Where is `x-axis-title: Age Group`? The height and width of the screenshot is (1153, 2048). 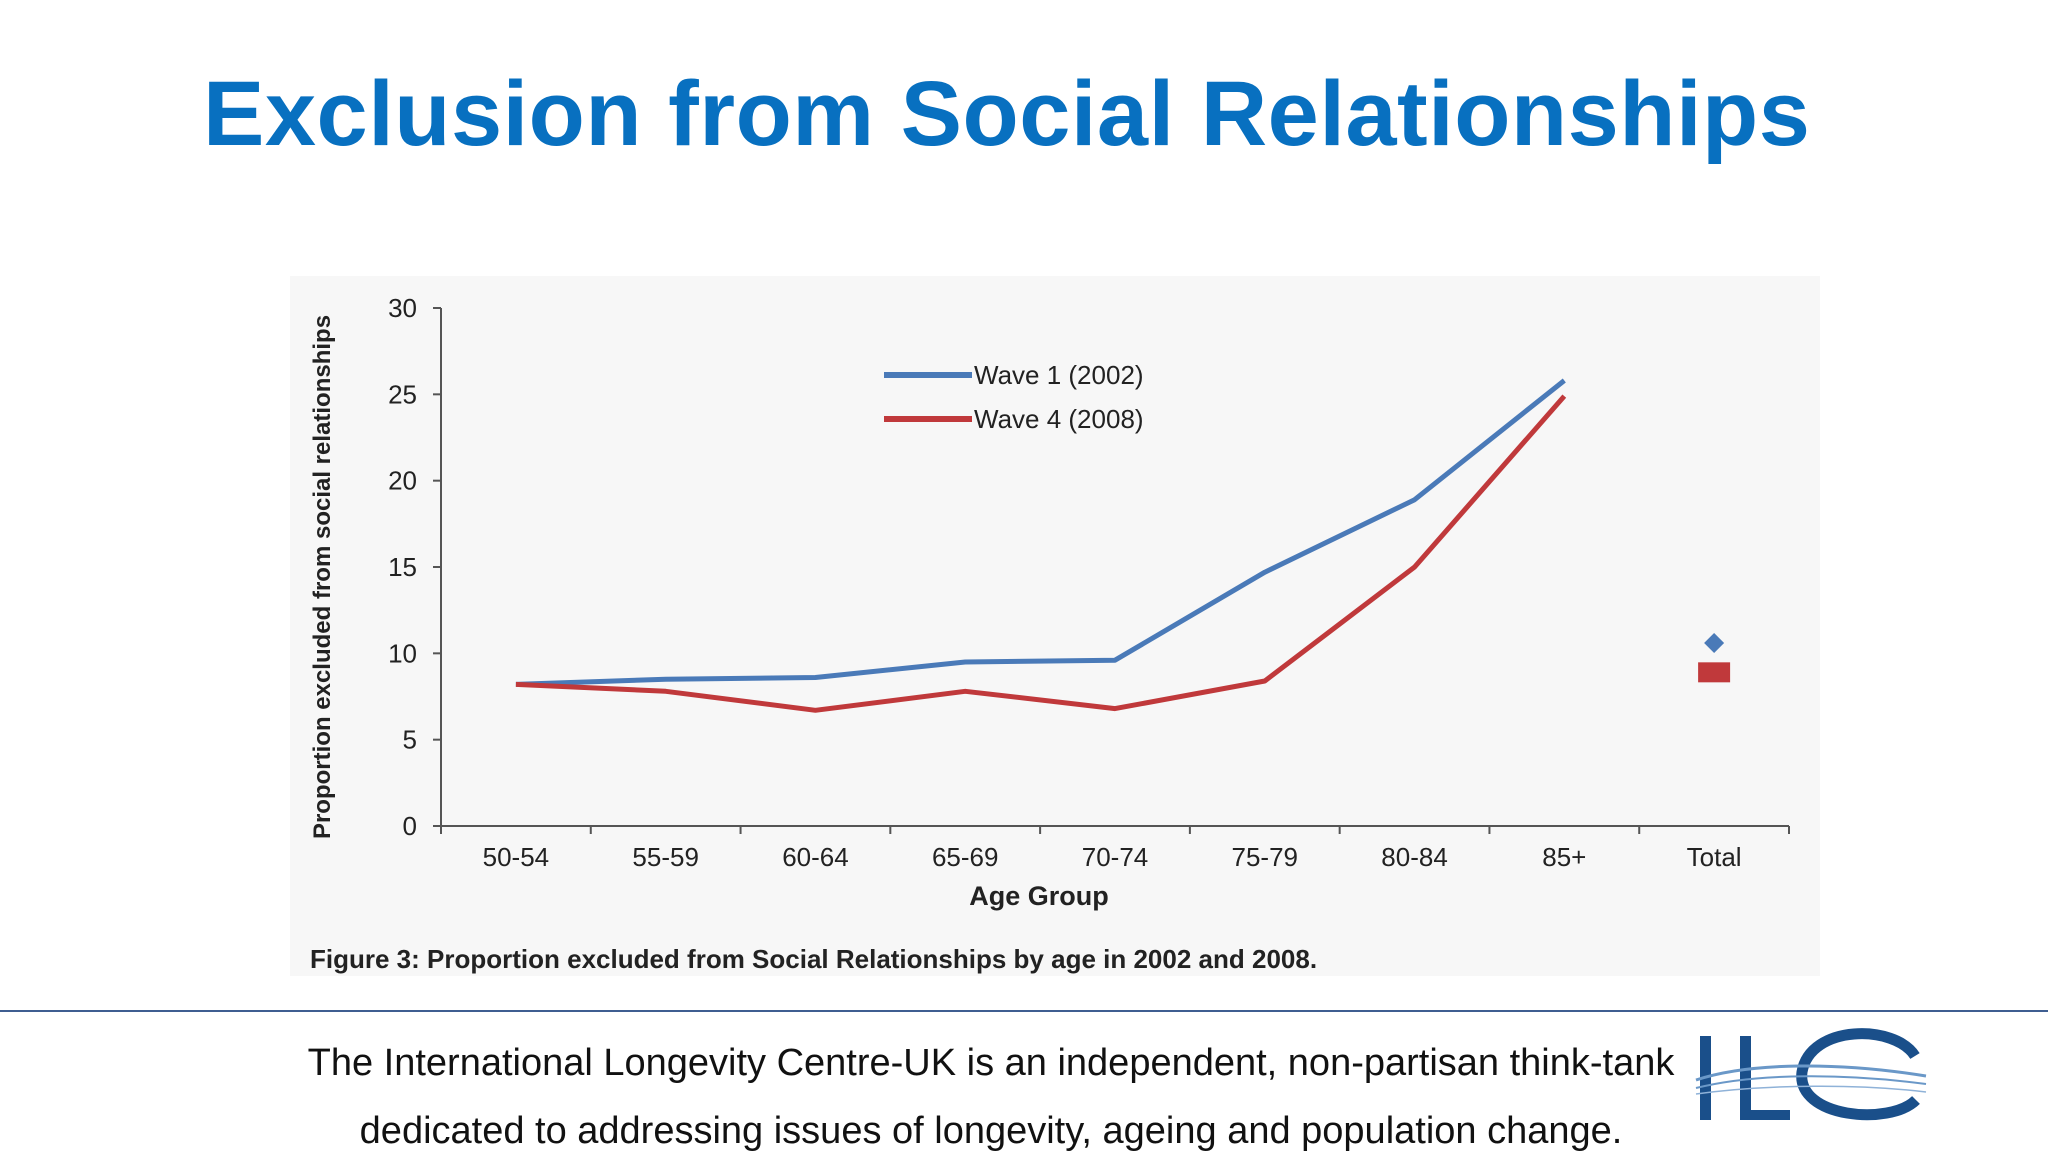 x-axis-title: Age Group is located at coordinates (1039, 896).